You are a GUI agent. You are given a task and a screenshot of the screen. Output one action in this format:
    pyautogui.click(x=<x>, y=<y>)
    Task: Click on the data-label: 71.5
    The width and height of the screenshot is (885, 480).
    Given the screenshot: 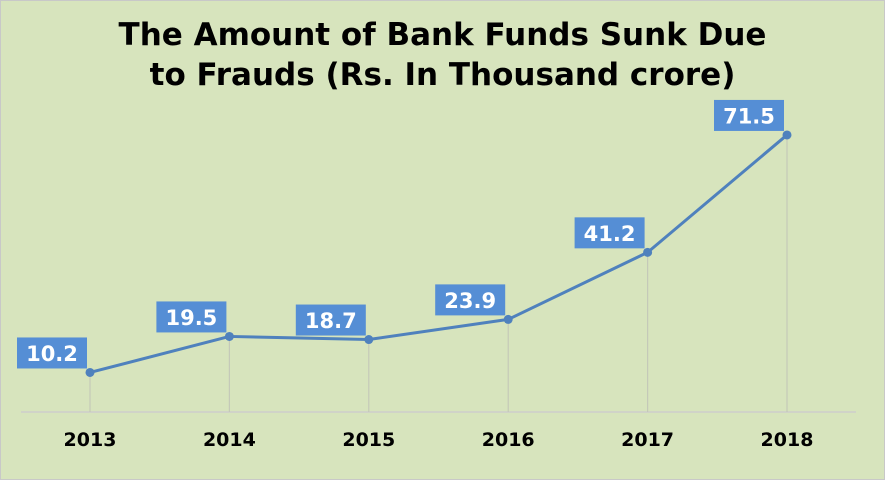 What is the action you would take?
    pyautogui.click(x=749, y=116)
    